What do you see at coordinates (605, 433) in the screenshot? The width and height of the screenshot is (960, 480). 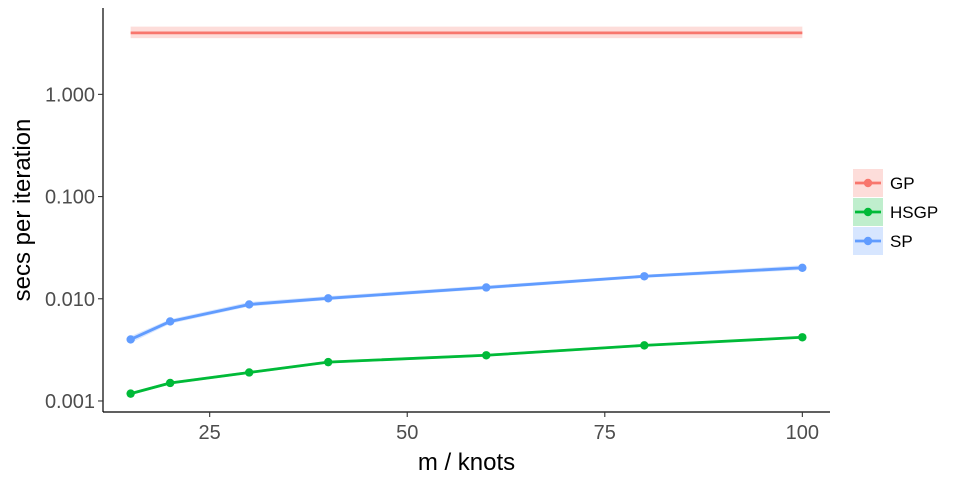 I see `x-tick-label: 75` at bounding box center [605, 433].